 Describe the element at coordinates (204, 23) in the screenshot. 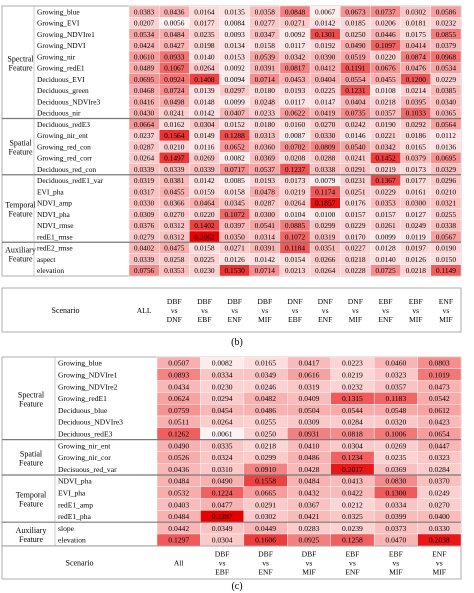

I see `cell-value-label: 0.0177` at that location.